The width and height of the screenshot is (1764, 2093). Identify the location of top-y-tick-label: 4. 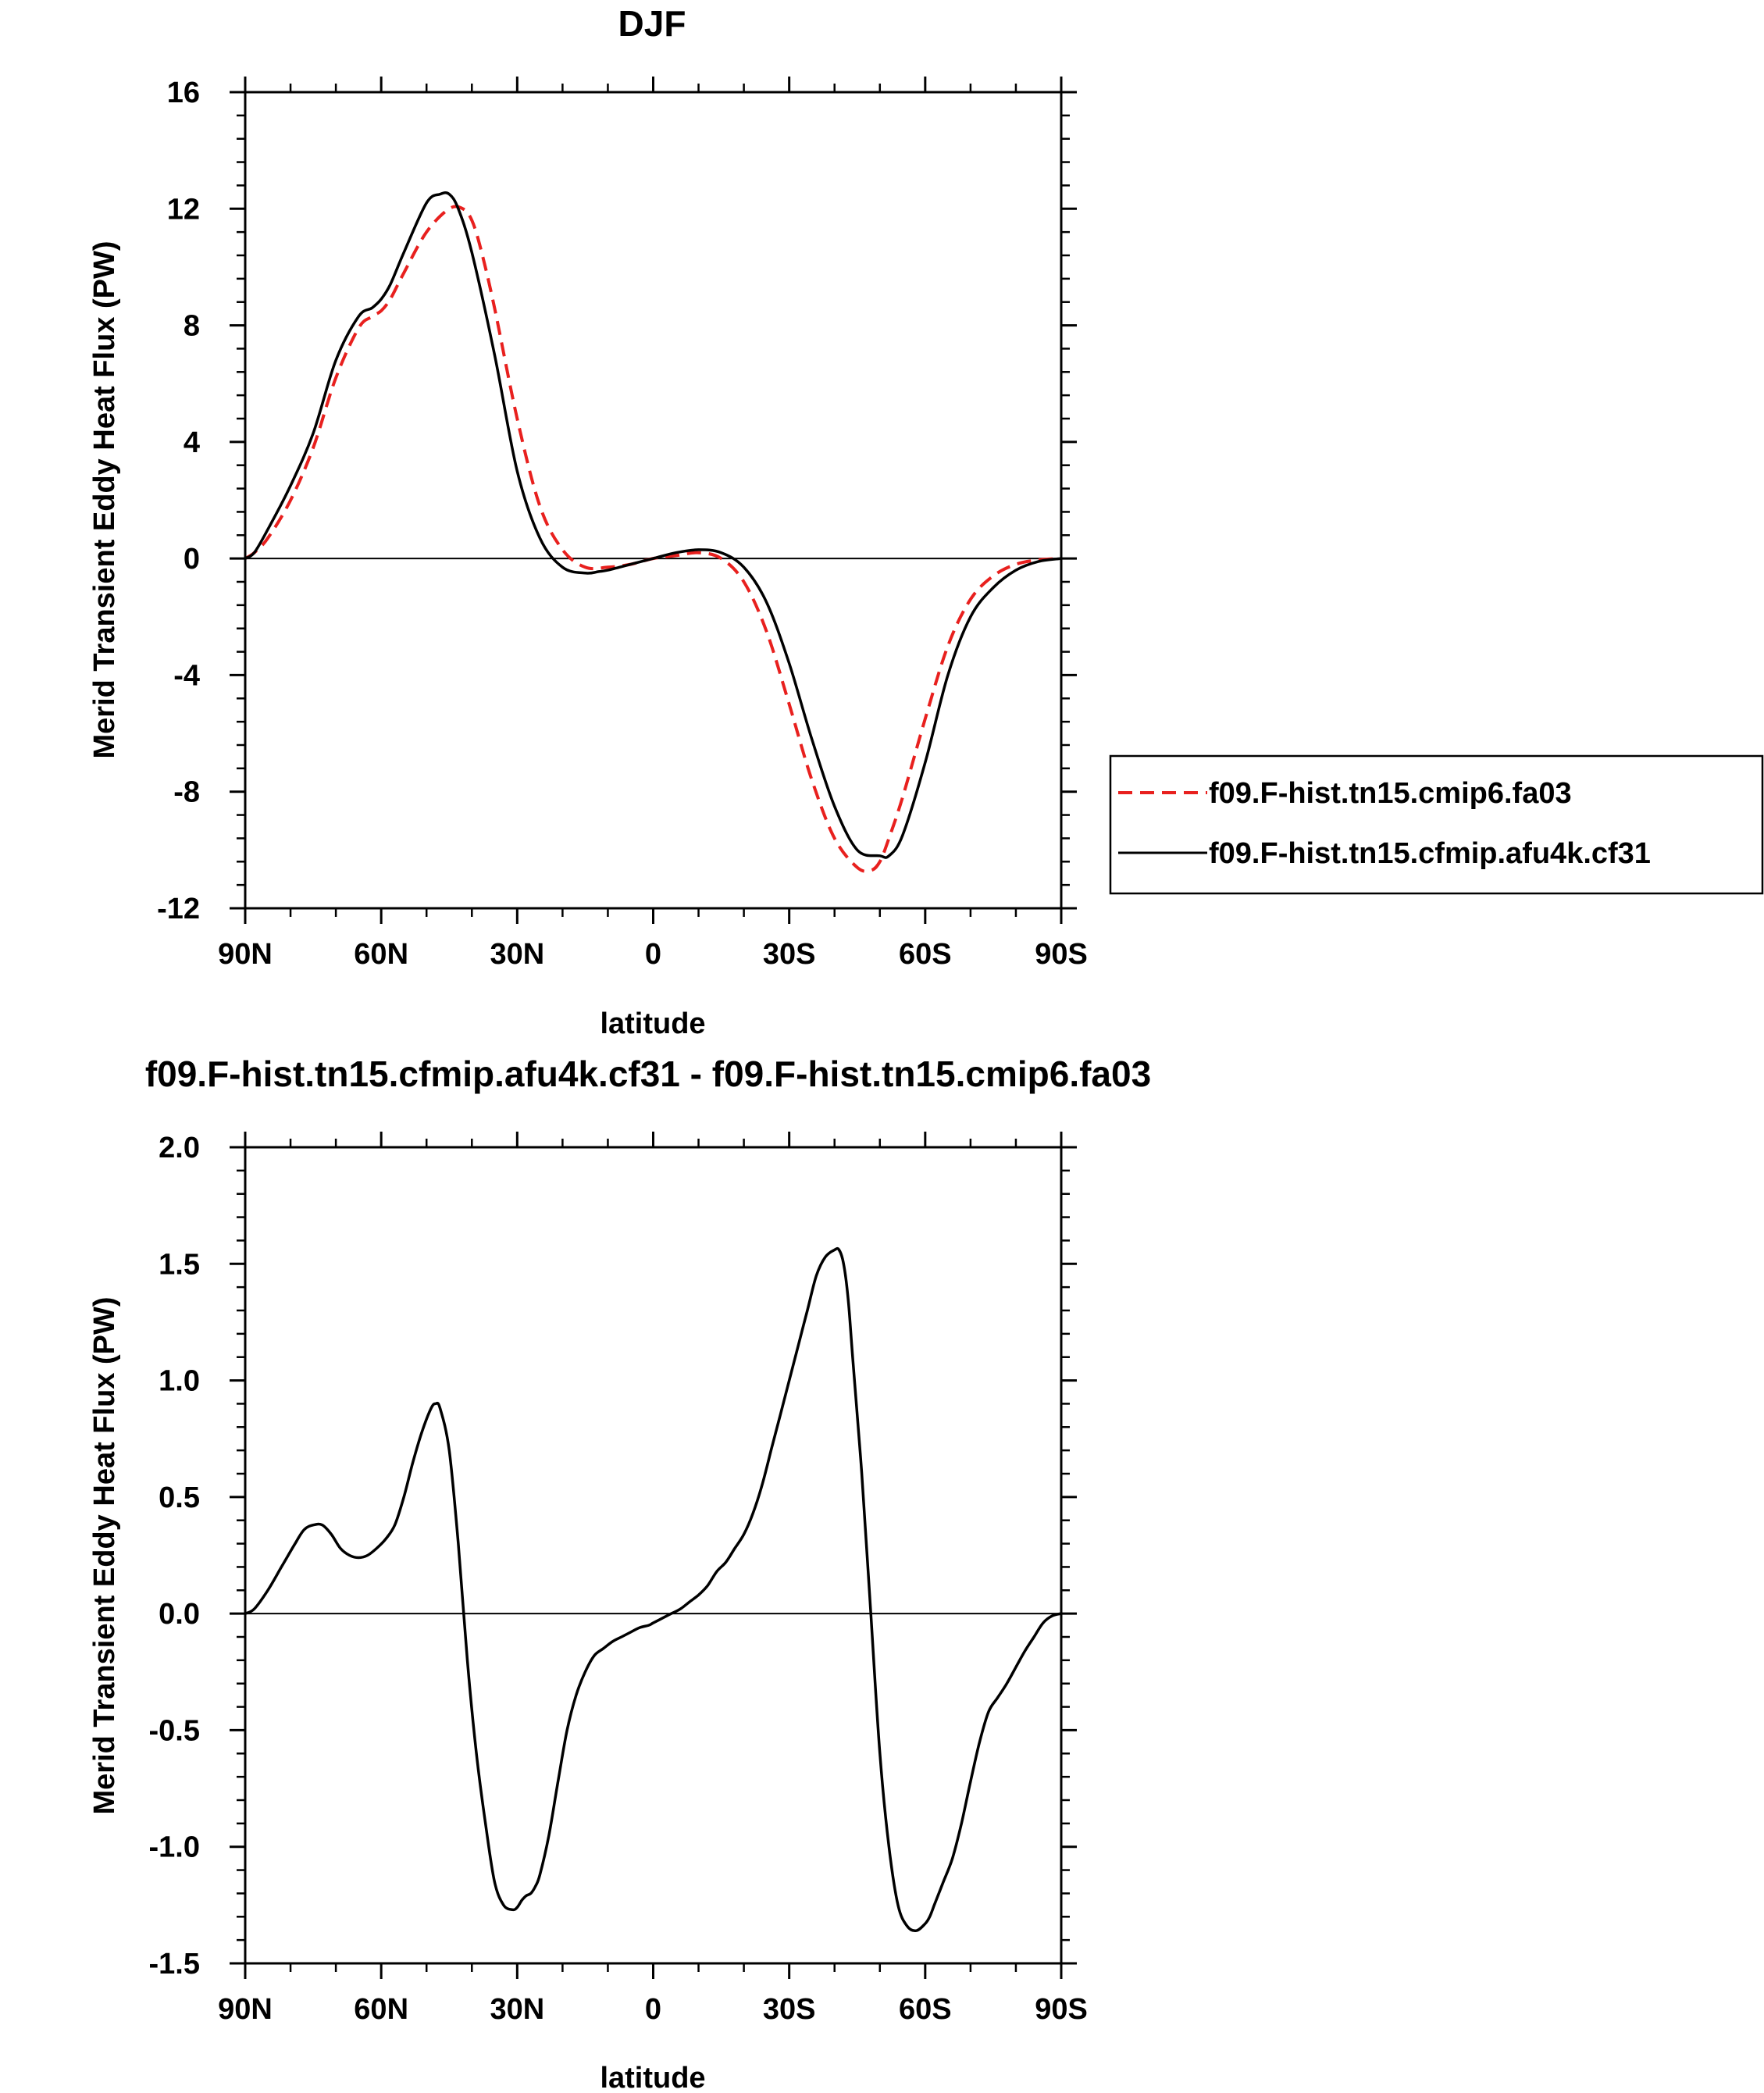
(192, 442).